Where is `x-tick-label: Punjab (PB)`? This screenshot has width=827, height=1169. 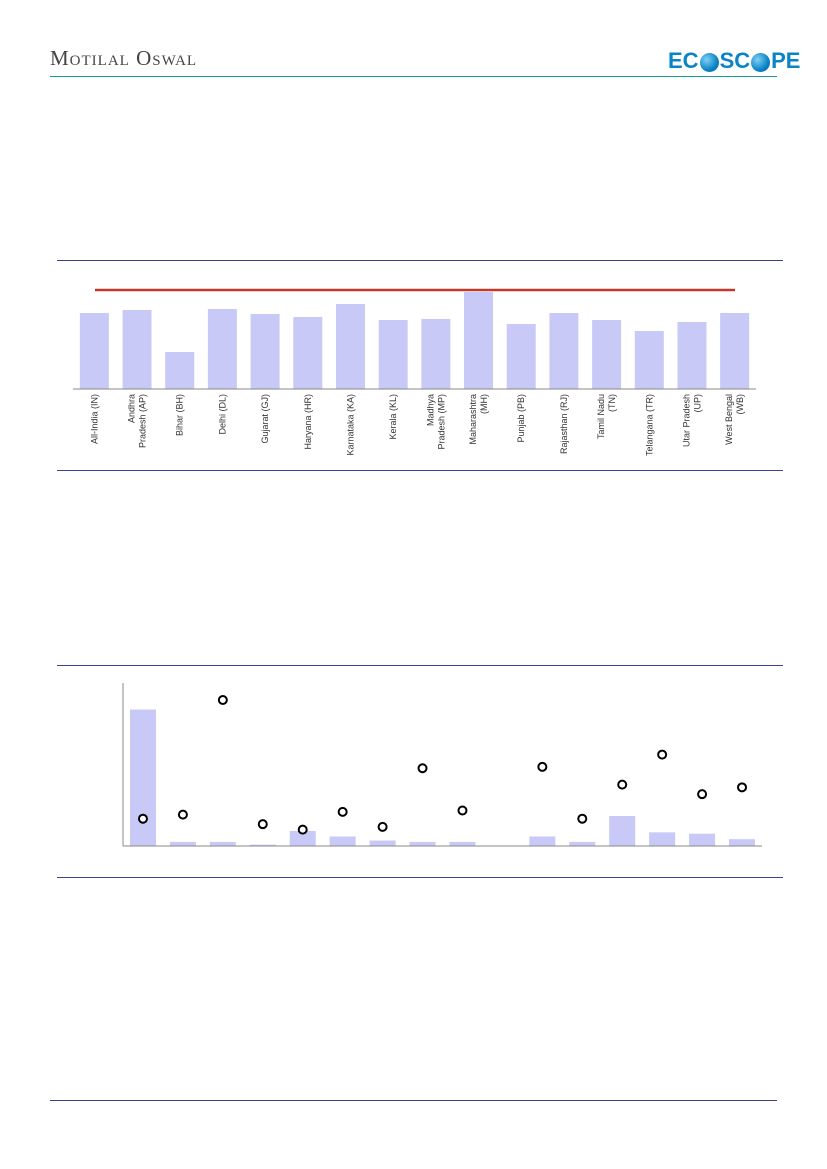 x-tick-label: Punjab (PB) is located at coordinates (521, 418).